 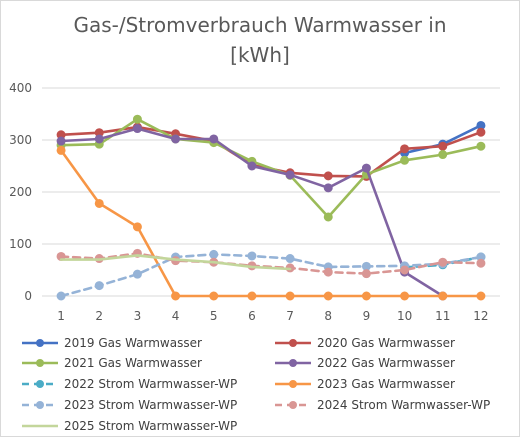 What do you see at coordinates (138, 316) in the screenshot?
I see `x-tick-label: 3` at bounding box center [138, 316].